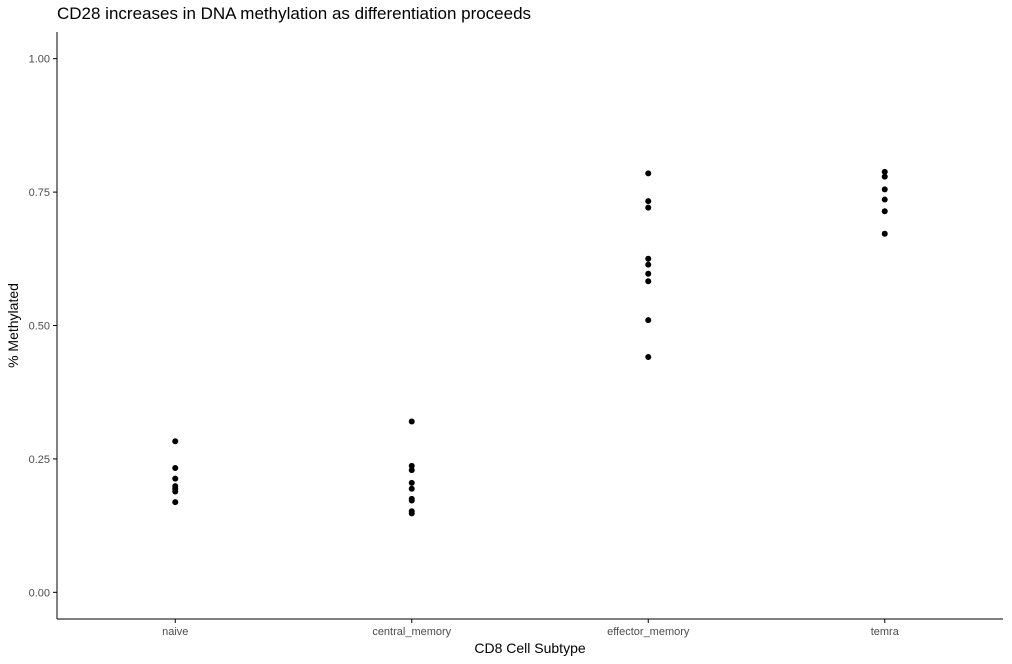  Describe the element at coordinates (411, 632) in the screenshot. I see `x-tick-label: central_memory` at that location.